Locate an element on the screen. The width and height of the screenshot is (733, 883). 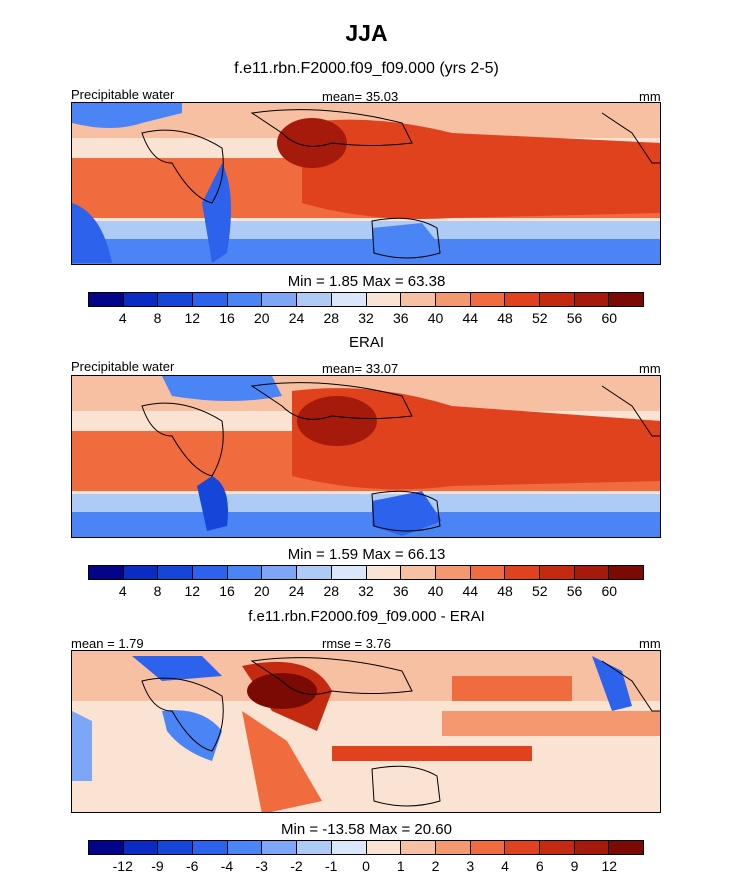
panel2-unit-label: mm is located at coordinates (650, 368).